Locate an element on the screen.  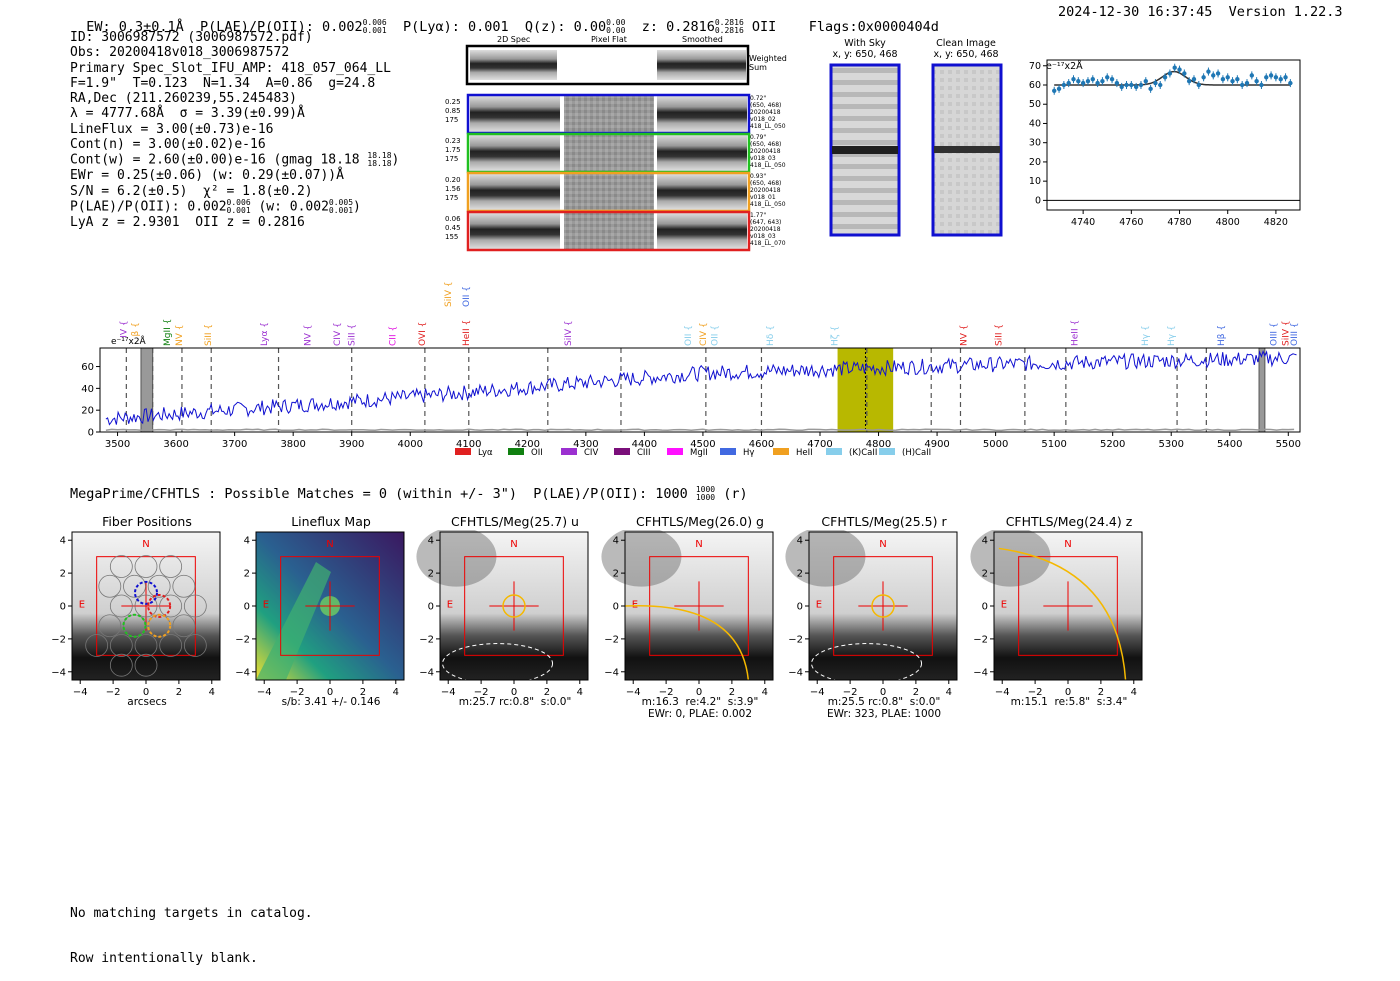
cutout-left-value: 0.25 is located at coordinates (453, 102).